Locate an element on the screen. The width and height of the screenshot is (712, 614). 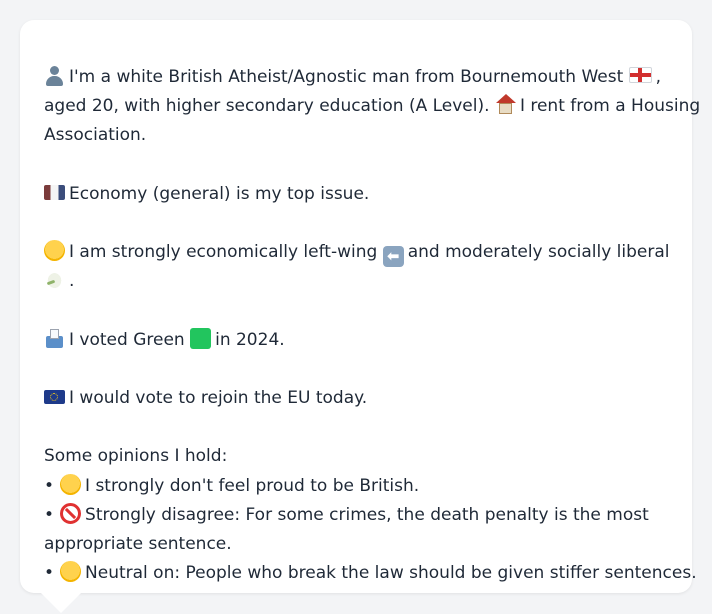
bubble-tail is located at coordinates (61, 602).